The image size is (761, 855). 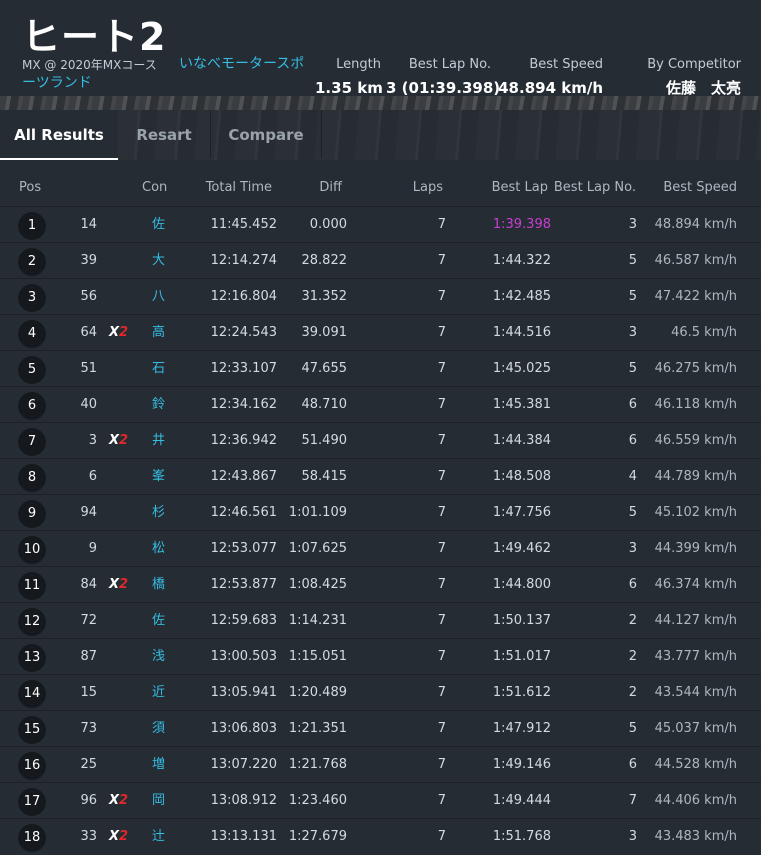 I want to click on best-lap-time: 1:50.137, so click(x=521, y=620).